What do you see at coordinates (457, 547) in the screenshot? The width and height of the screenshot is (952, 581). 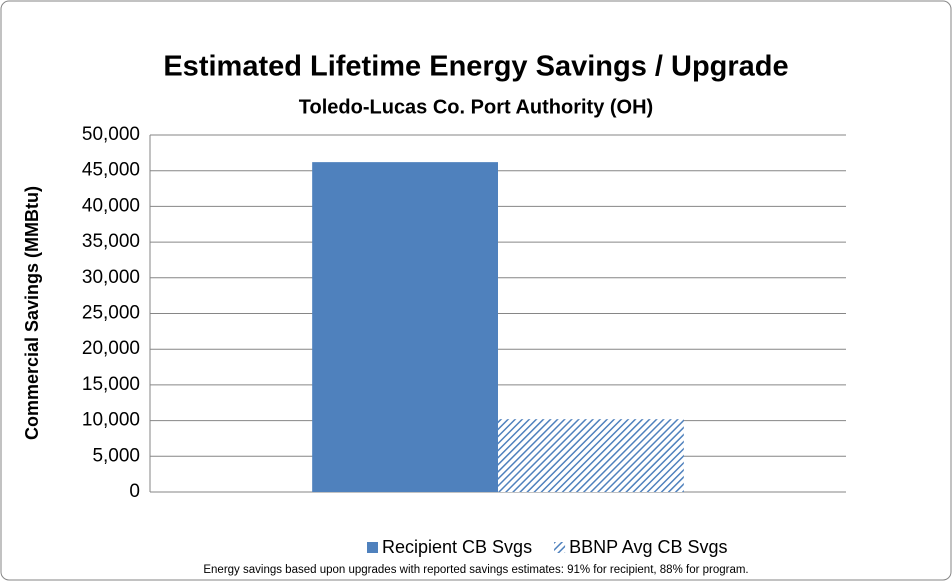 I see `legend-label: Recipient CB Svgs` at bounding box center [457, 547].